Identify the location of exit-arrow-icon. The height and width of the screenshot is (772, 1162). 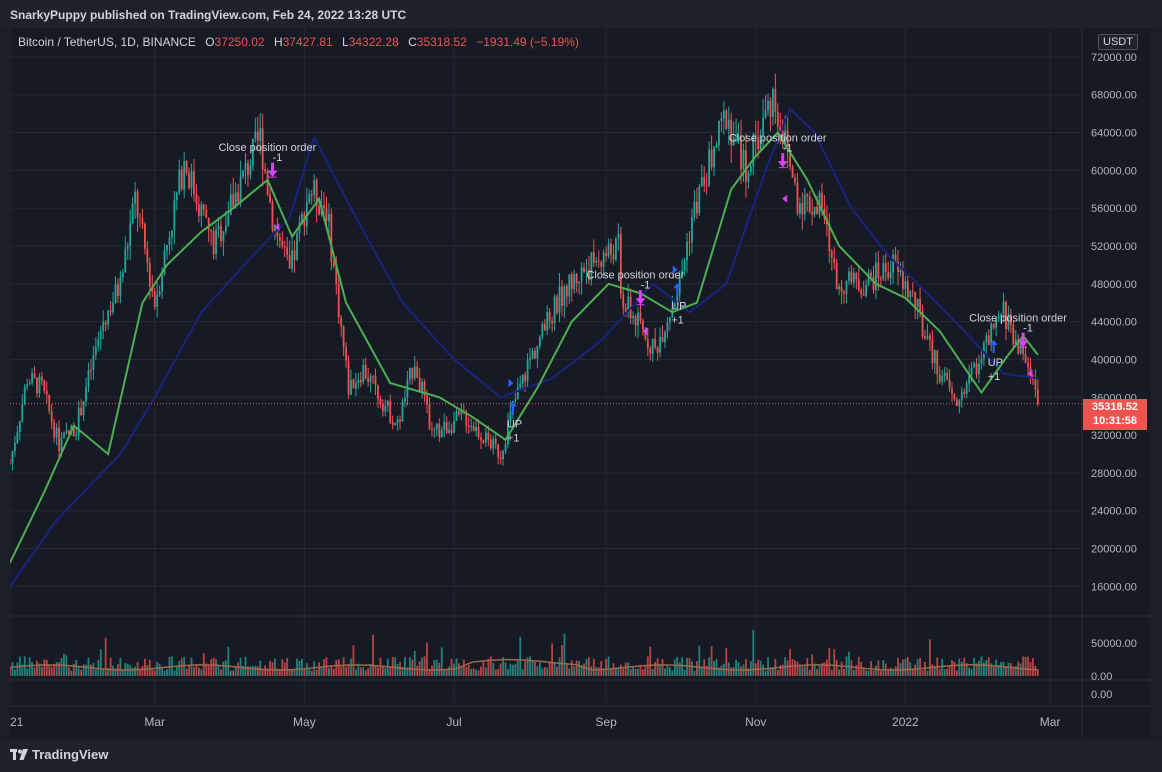
(785, 198).